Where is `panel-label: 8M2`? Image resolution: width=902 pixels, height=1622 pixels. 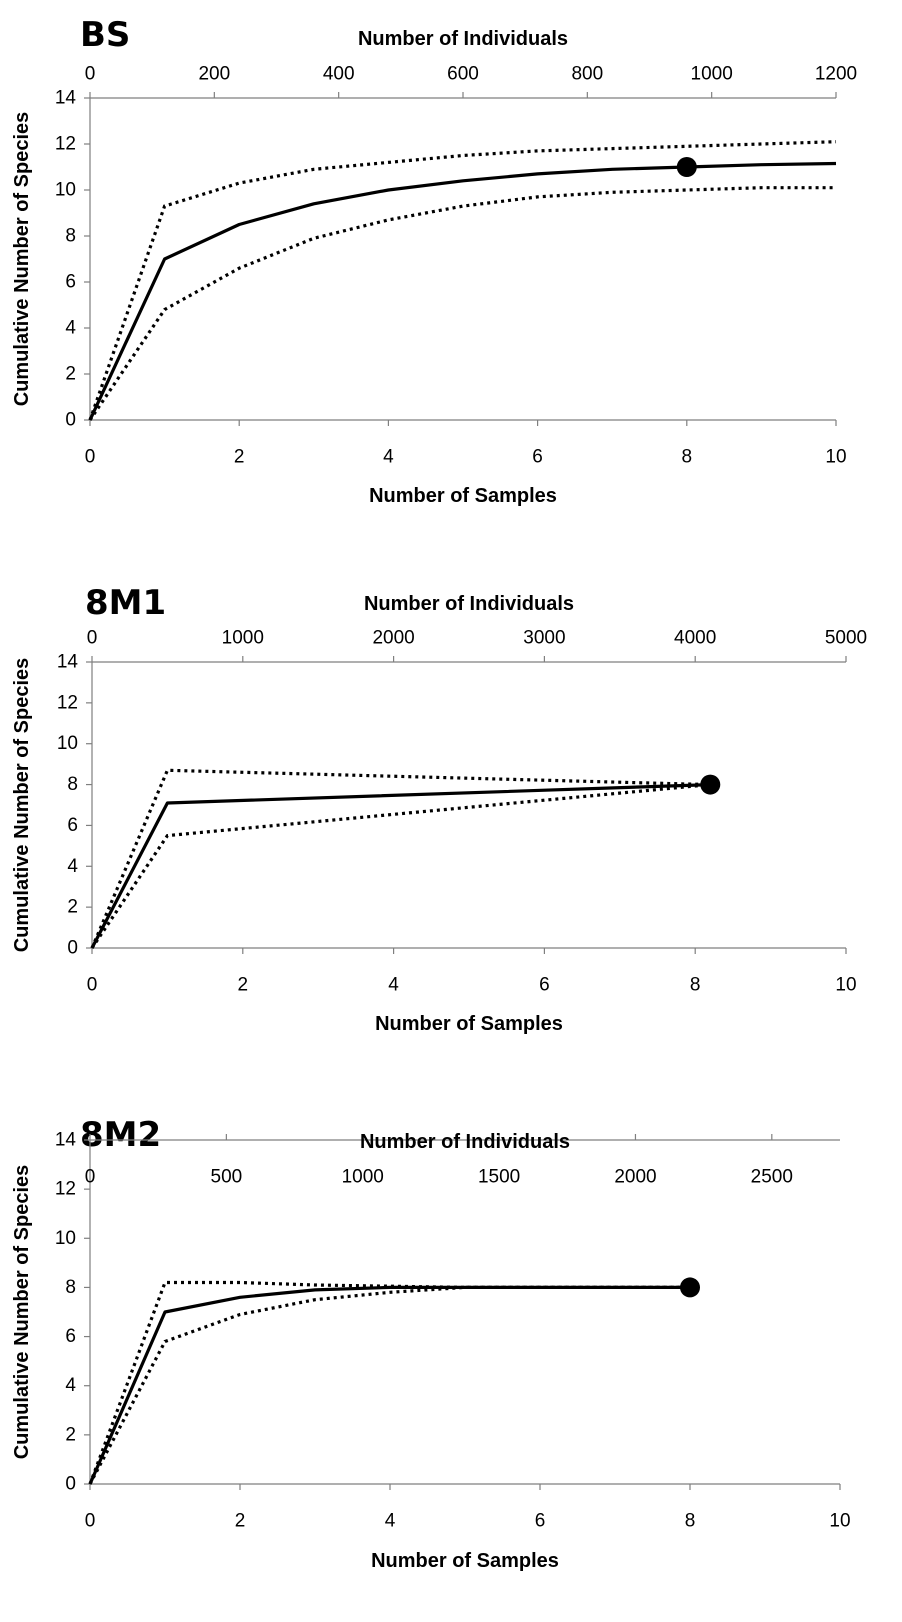 panel-label: 8M2 is located at coordinates (120, 1135).